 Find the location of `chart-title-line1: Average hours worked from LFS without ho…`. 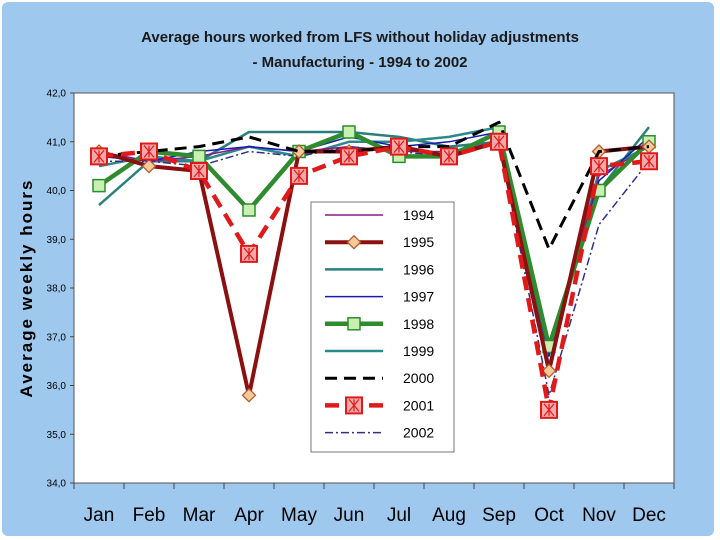

chart-title-line1: Average hours worked from LFS without ho… is located at coordinates (360, 37).